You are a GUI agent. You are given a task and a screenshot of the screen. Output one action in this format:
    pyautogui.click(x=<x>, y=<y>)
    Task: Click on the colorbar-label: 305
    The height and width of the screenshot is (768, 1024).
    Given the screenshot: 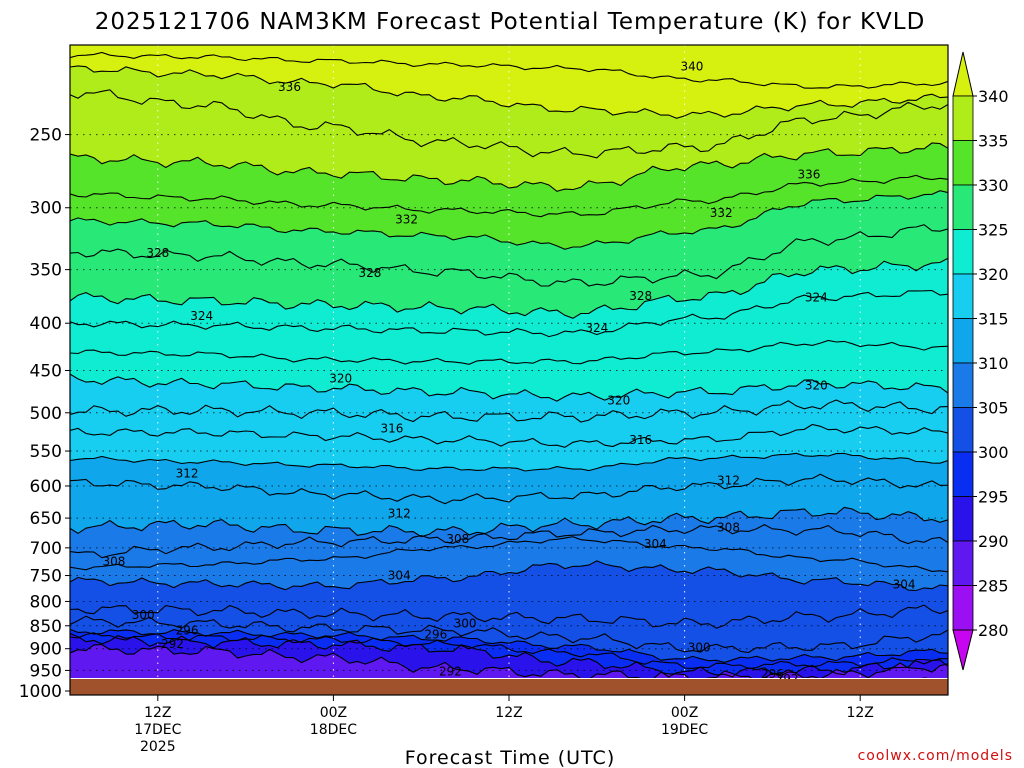 What is the action you would take?
    pyautogui.click(x=993, y=408)
    